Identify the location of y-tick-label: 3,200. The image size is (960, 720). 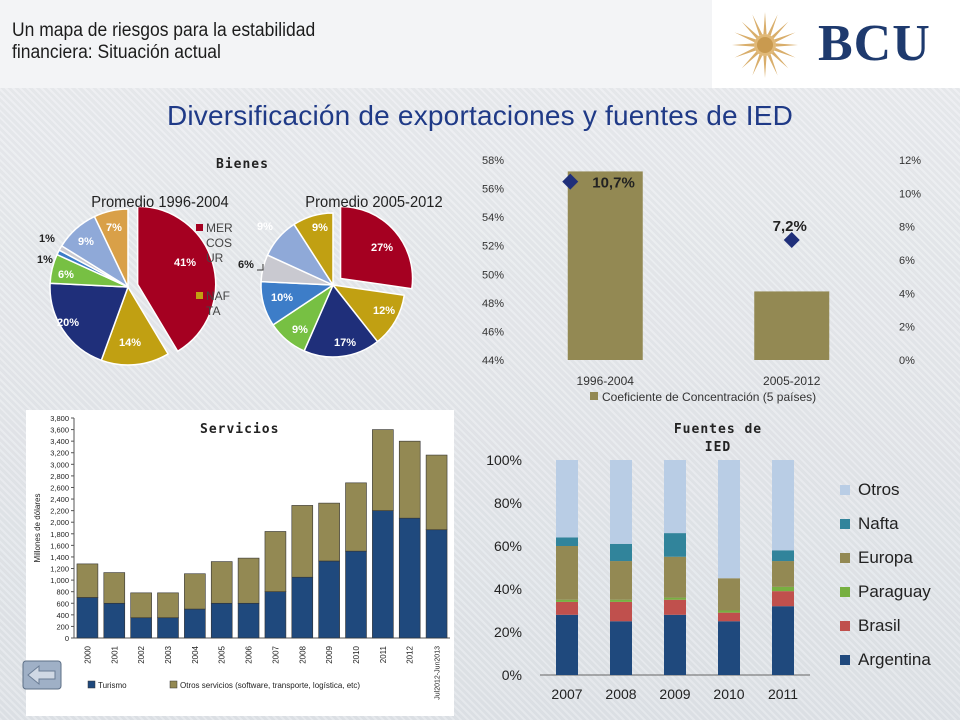
(59, 453).